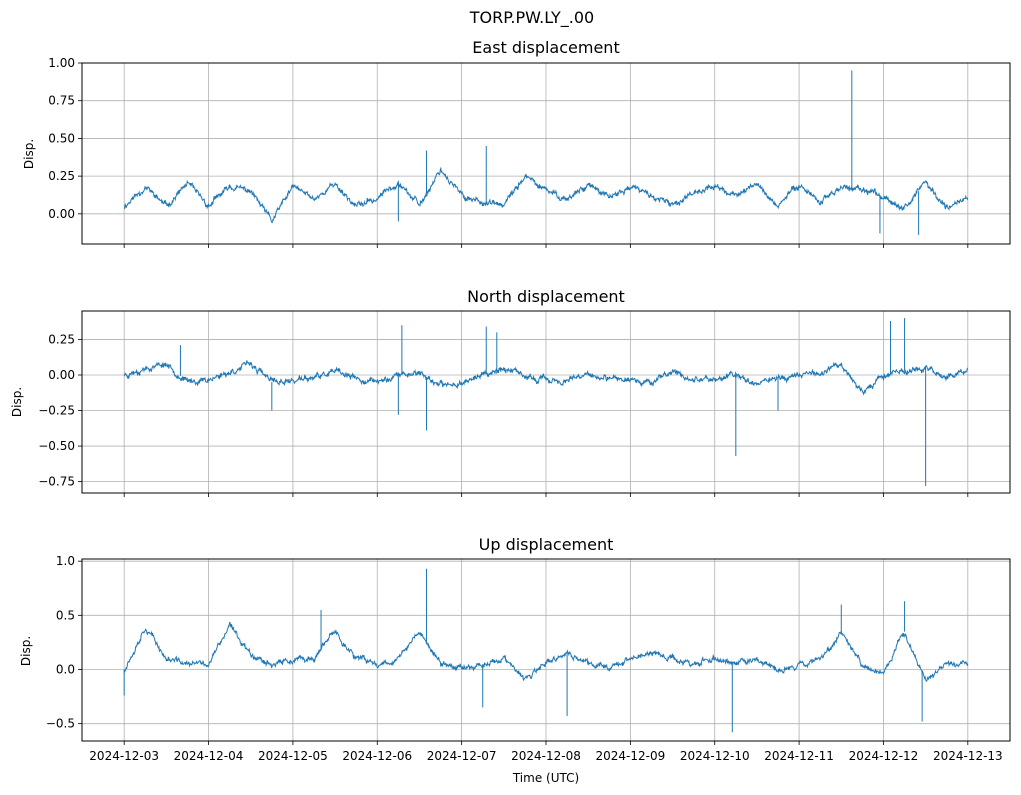 The image size is (1021, 795). Describe the element at coordinates (26, 651) in the screenshot. I see `panel-up-ylabel: Disp.` at that location.